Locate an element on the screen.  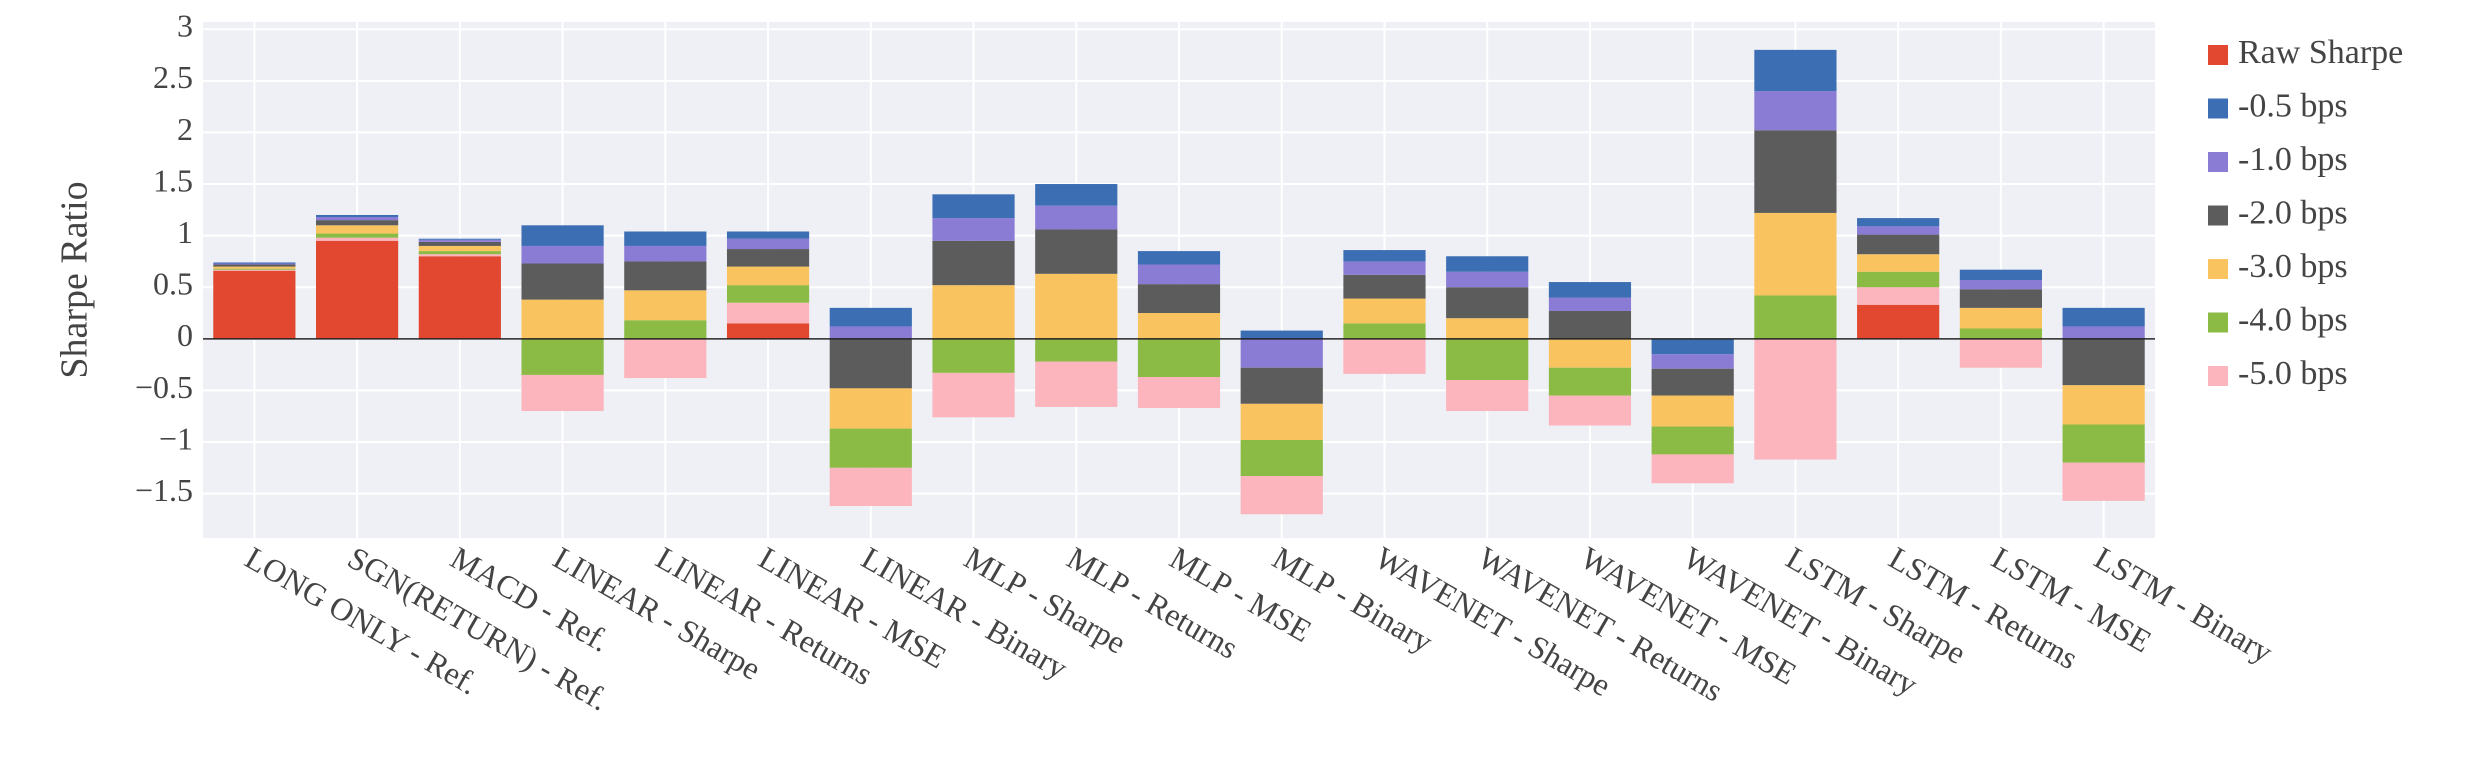
y-tick-label: 2 is located at coordinates (185, 129).